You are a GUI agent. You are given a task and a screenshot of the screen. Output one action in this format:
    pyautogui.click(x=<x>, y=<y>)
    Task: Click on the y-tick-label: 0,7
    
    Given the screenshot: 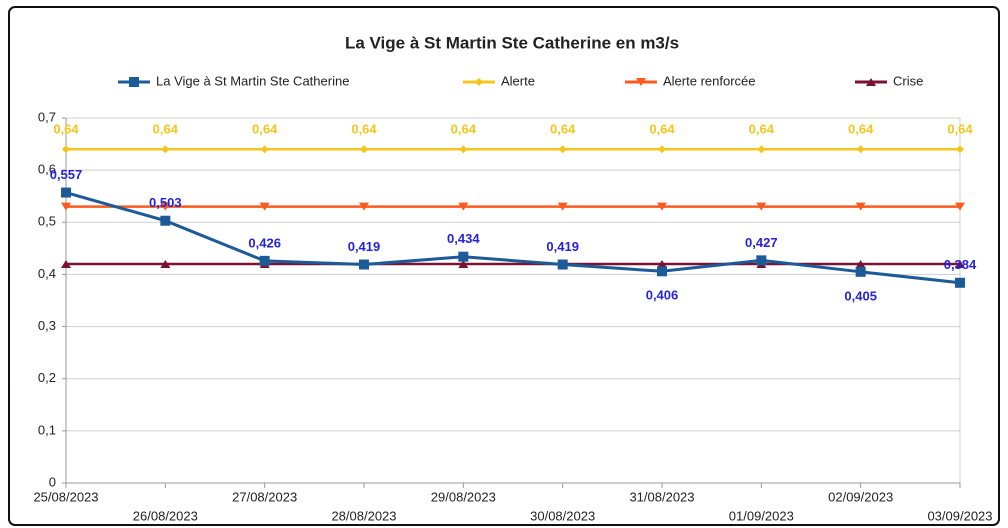 What is the action you would take?
    pyautogui.click(x=47, y=116)
    